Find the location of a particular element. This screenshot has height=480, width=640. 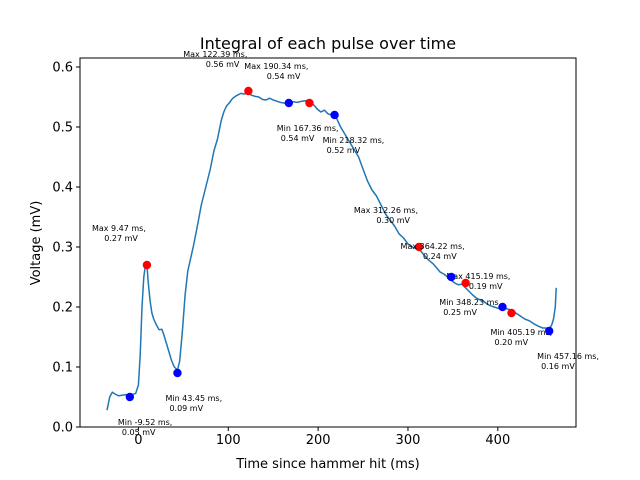

max-annotation: Max 190.34 ms, 0.54 mV is located at coordinates (276, 71).